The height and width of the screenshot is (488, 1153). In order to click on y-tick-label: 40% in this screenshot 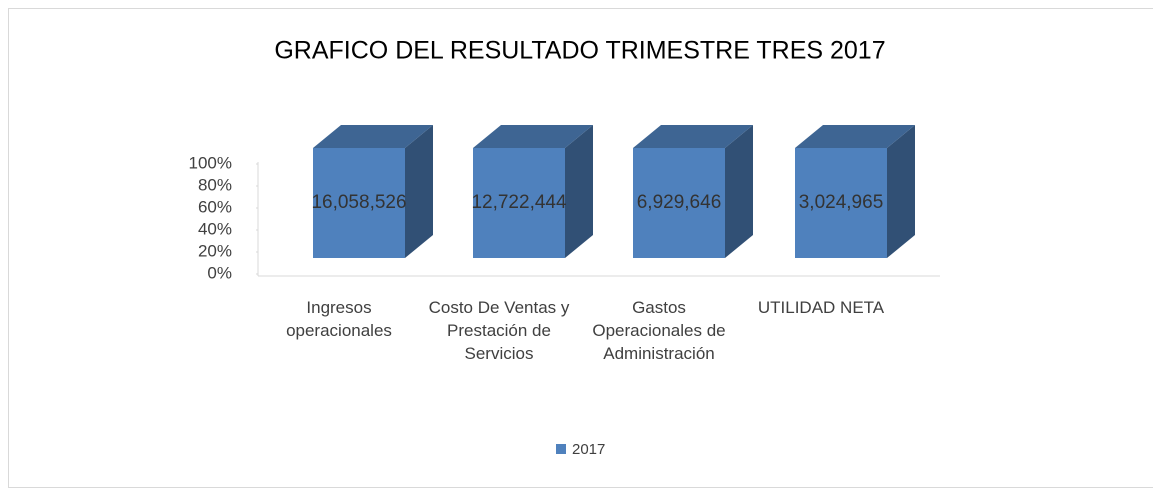, I will do `click(215, 228)`.